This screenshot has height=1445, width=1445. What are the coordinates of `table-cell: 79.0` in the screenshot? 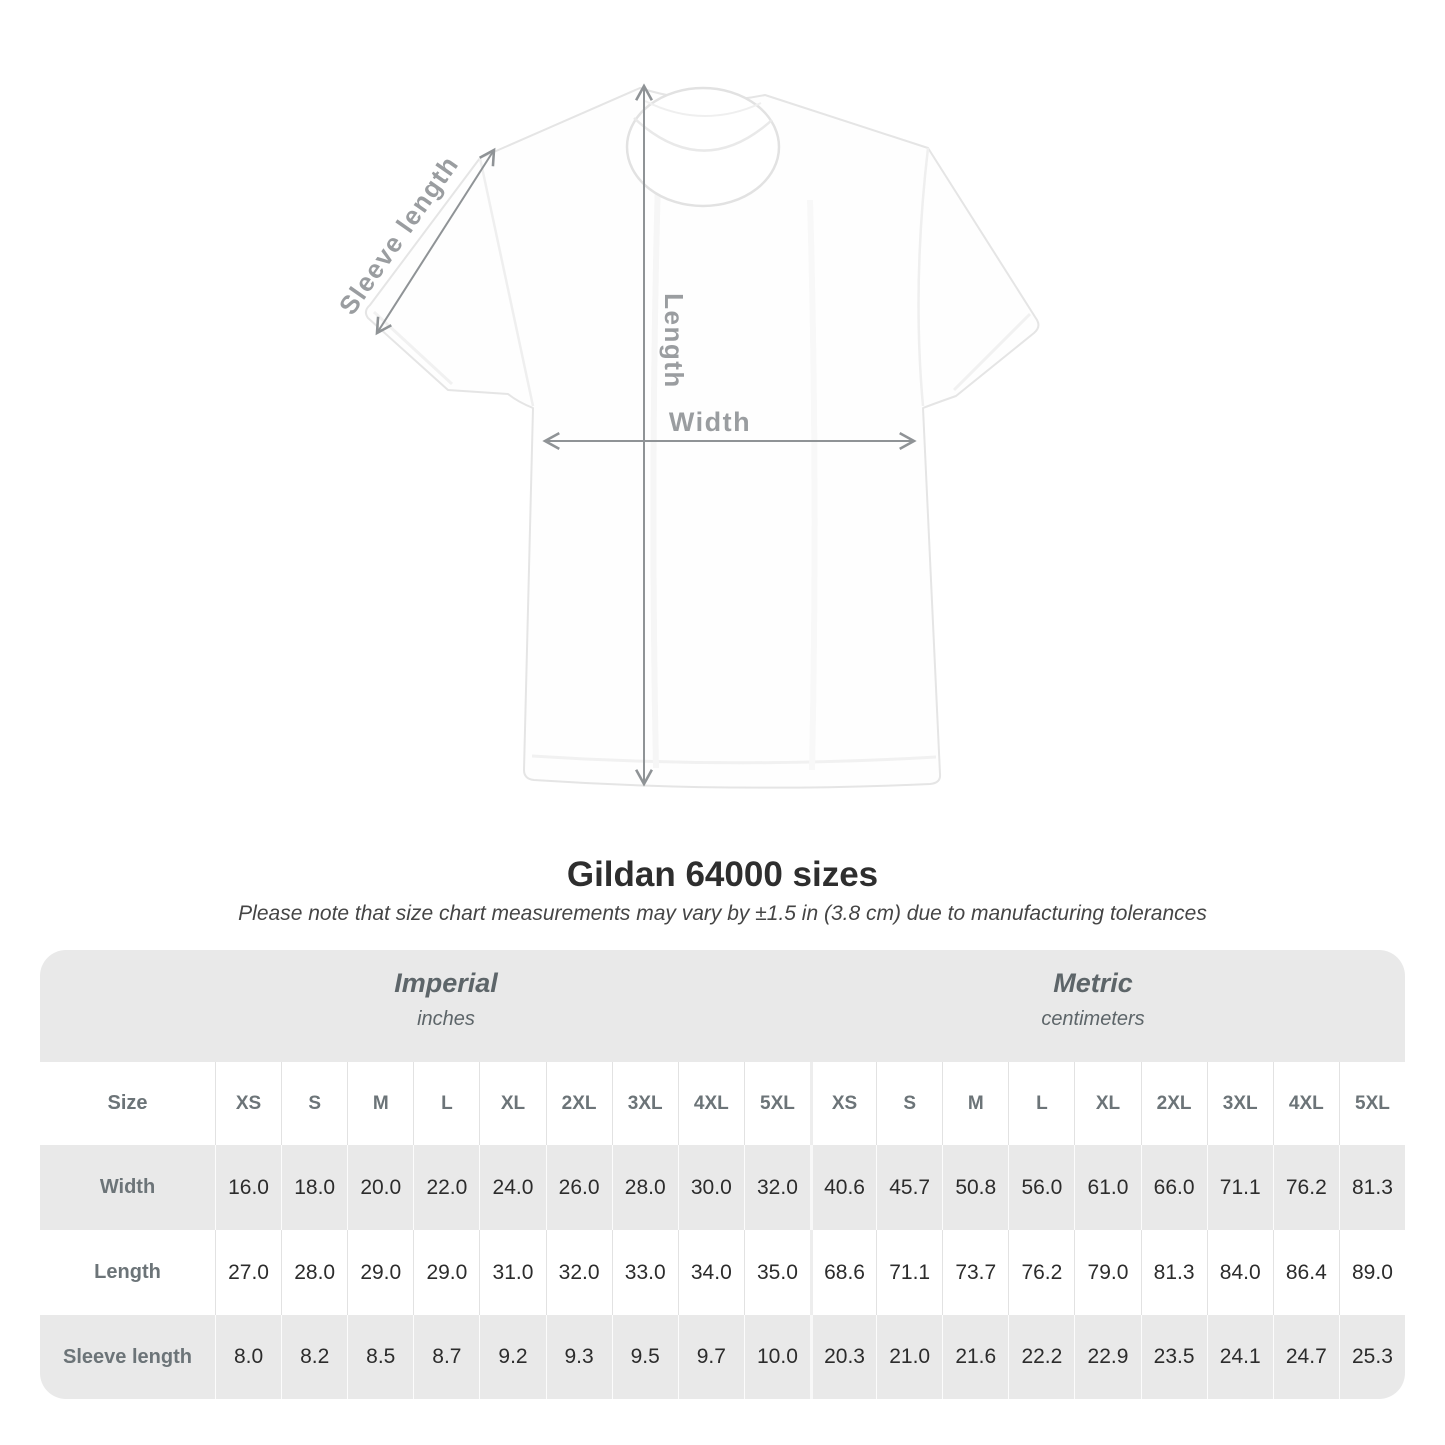 It's located at (1107, 1272).